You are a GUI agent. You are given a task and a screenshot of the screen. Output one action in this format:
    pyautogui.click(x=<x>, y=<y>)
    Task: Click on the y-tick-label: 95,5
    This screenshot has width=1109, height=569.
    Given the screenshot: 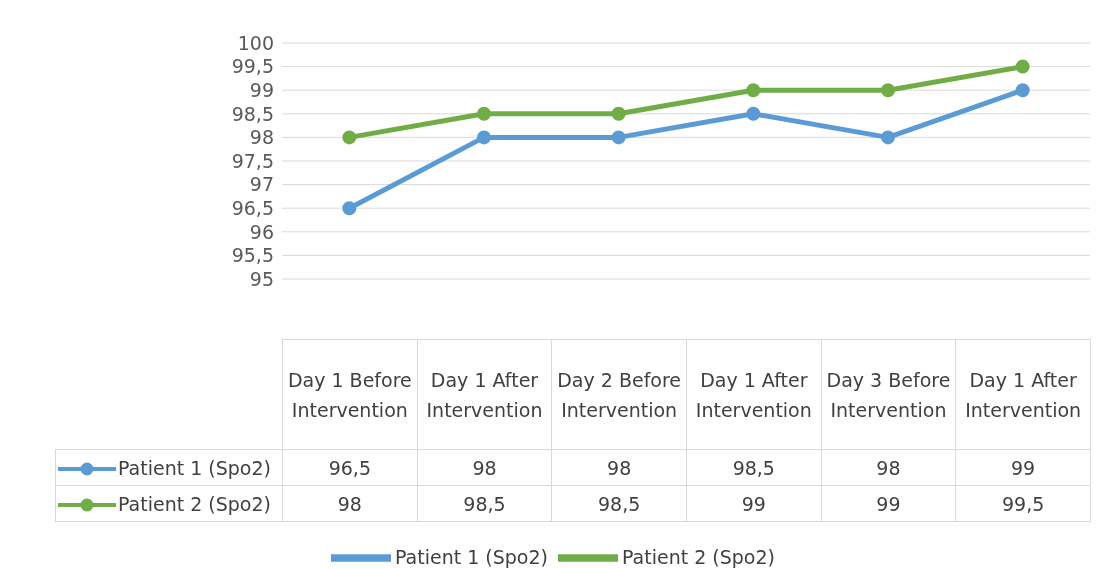 What is the action you would take?
    pyautogui.click(x=252, y=255)
    